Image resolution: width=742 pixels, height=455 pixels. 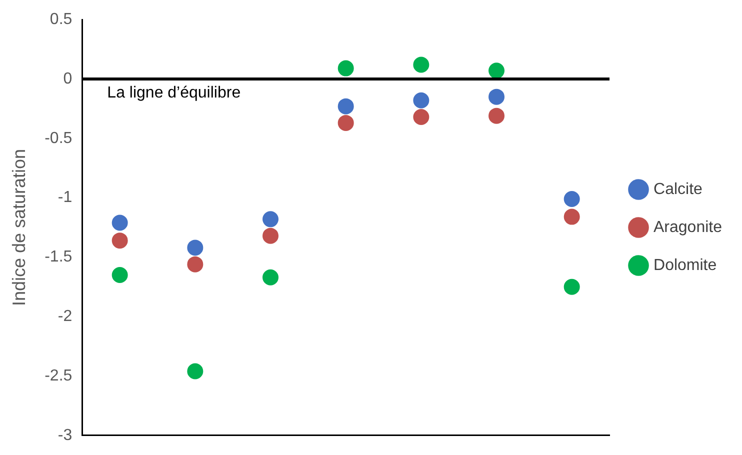 I want to click on y-axis-title: Indice de saturation, so click(x=18, y=227).